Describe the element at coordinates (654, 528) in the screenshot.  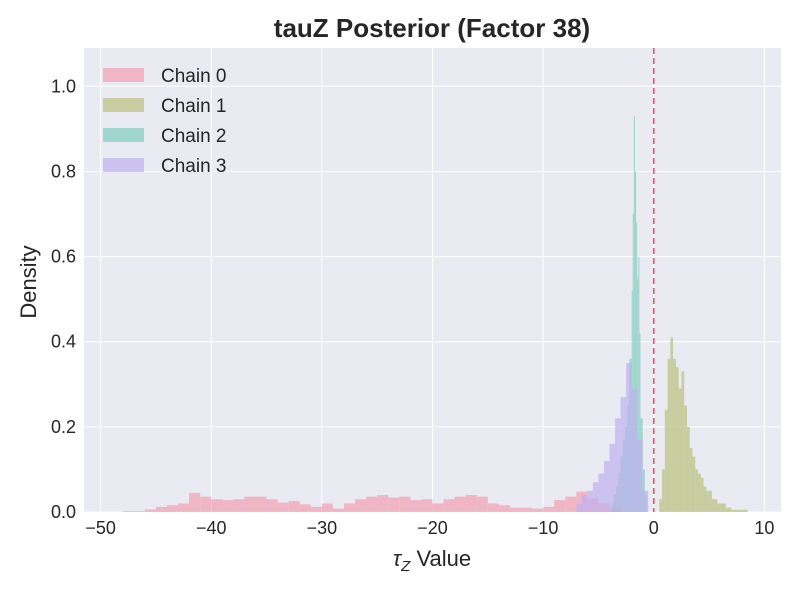
I see `x-tick-label: 0` at that location.